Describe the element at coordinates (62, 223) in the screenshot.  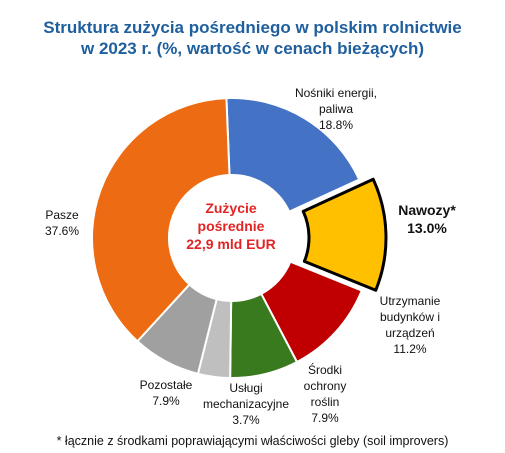
I see `slice-label-feed: Pasze 37.6%` at that location.